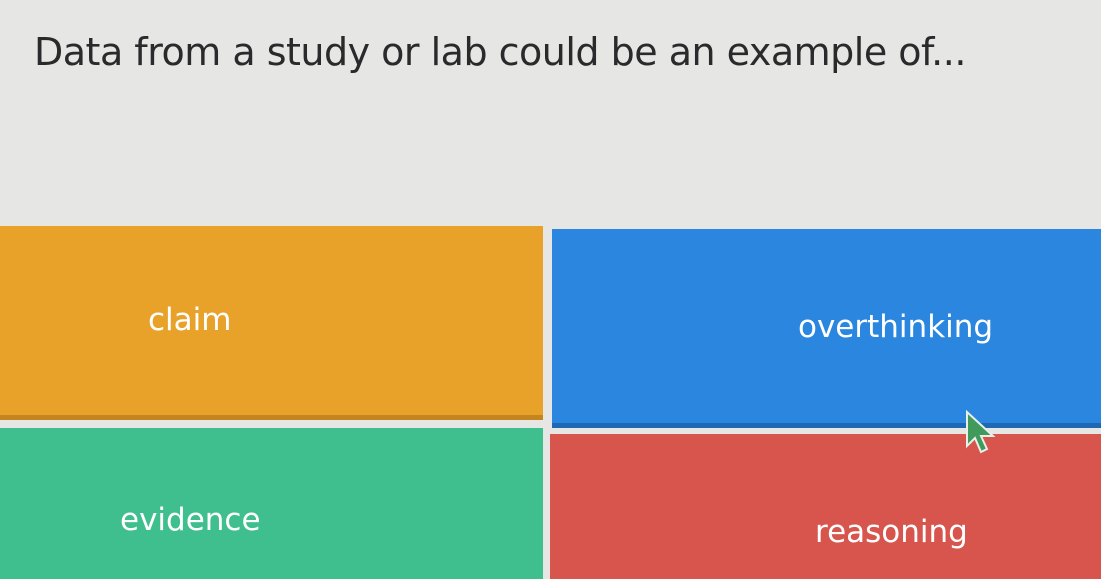 This screenshot has width=1101, height=579. I want to click on answer-label: overthinking, so click(896, 327).